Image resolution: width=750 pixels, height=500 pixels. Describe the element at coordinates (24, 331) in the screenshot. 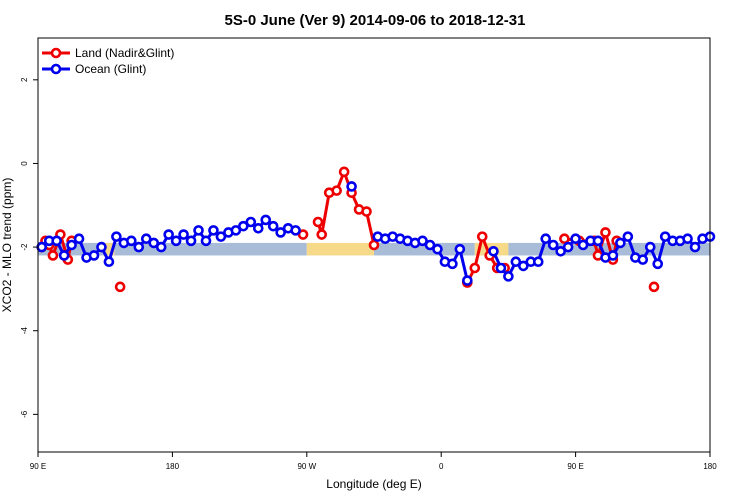

I see `y-tick-label: -4` at that location.